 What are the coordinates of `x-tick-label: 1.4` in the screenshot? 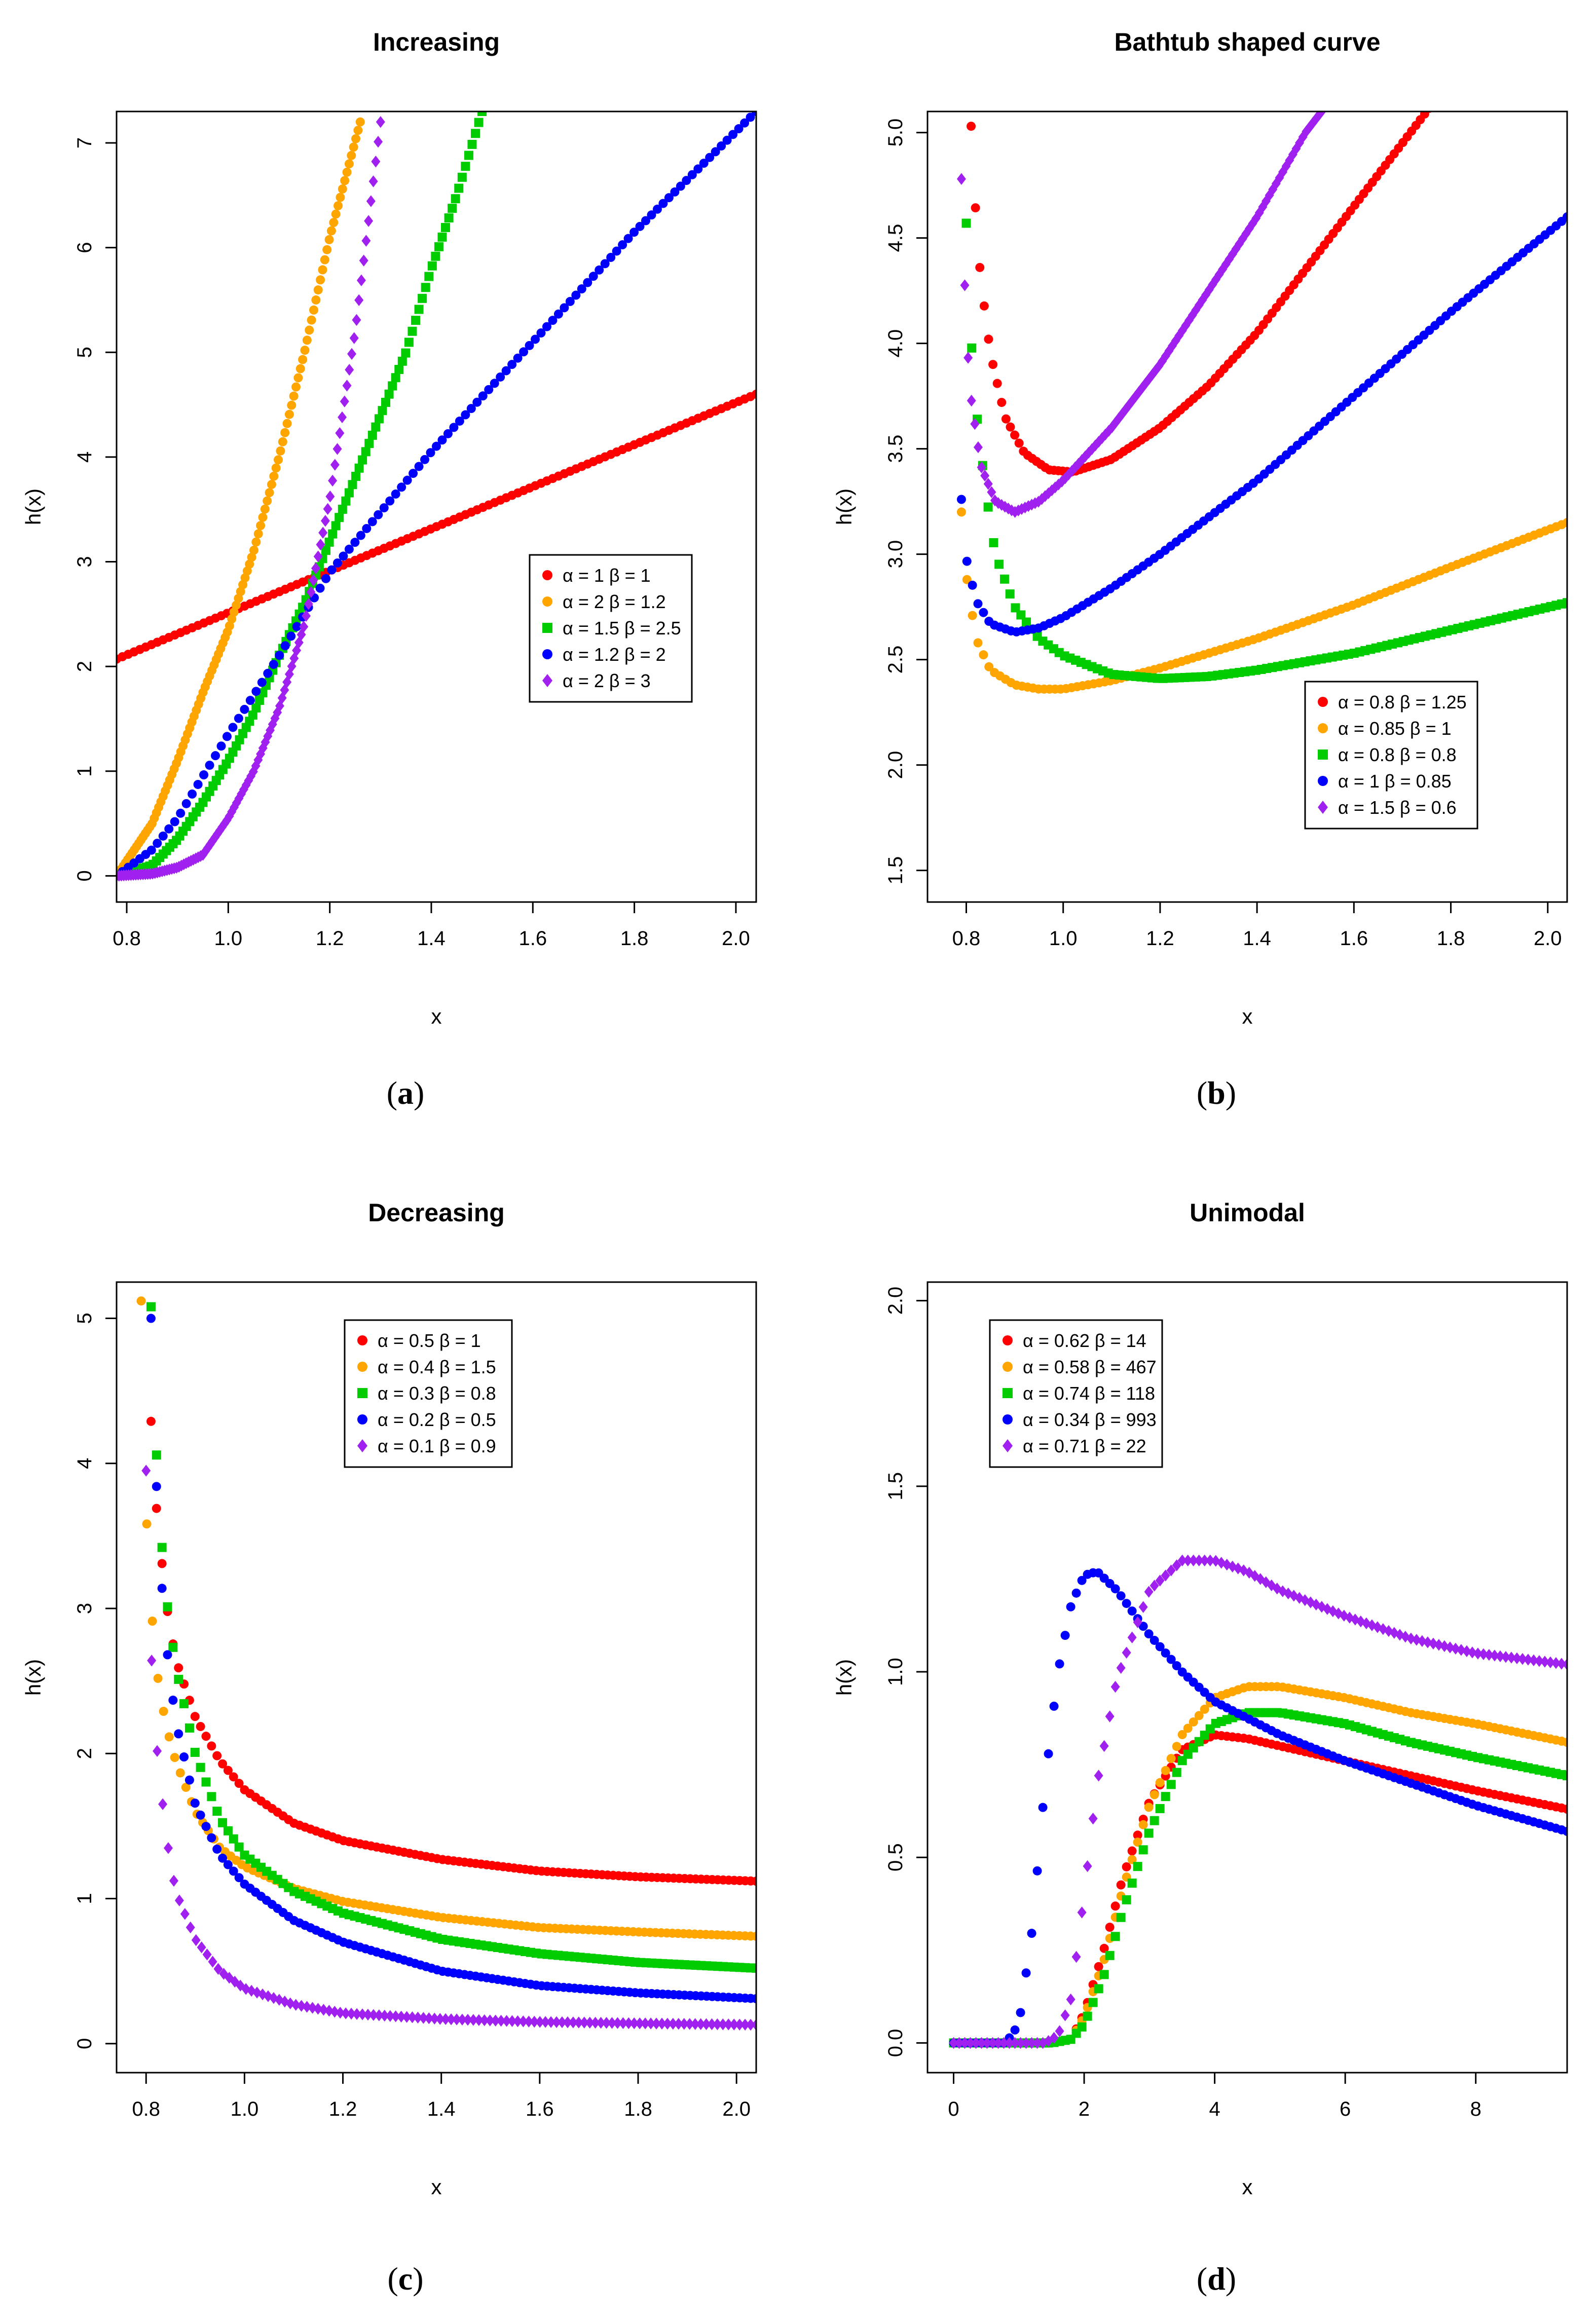 It's located at (431, 938).